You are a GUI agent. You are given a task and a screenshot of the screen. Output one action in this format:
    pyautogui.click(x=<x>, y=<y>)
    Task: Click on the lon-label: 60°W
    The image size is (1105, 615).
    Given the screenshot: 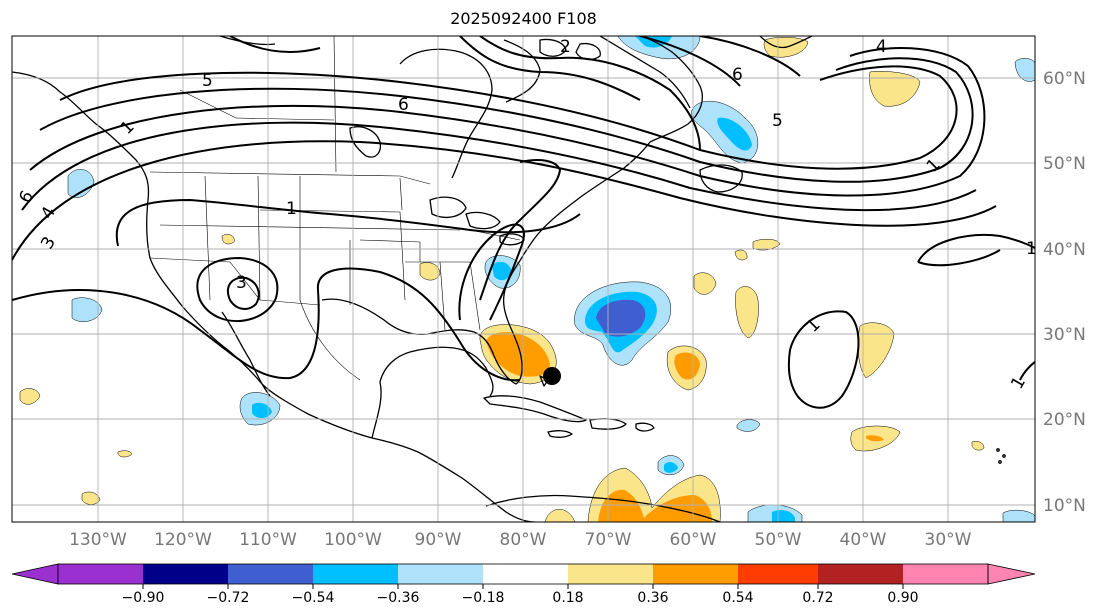 What is the action you would take?
    pyautogui.click(x=693, y=540)
    